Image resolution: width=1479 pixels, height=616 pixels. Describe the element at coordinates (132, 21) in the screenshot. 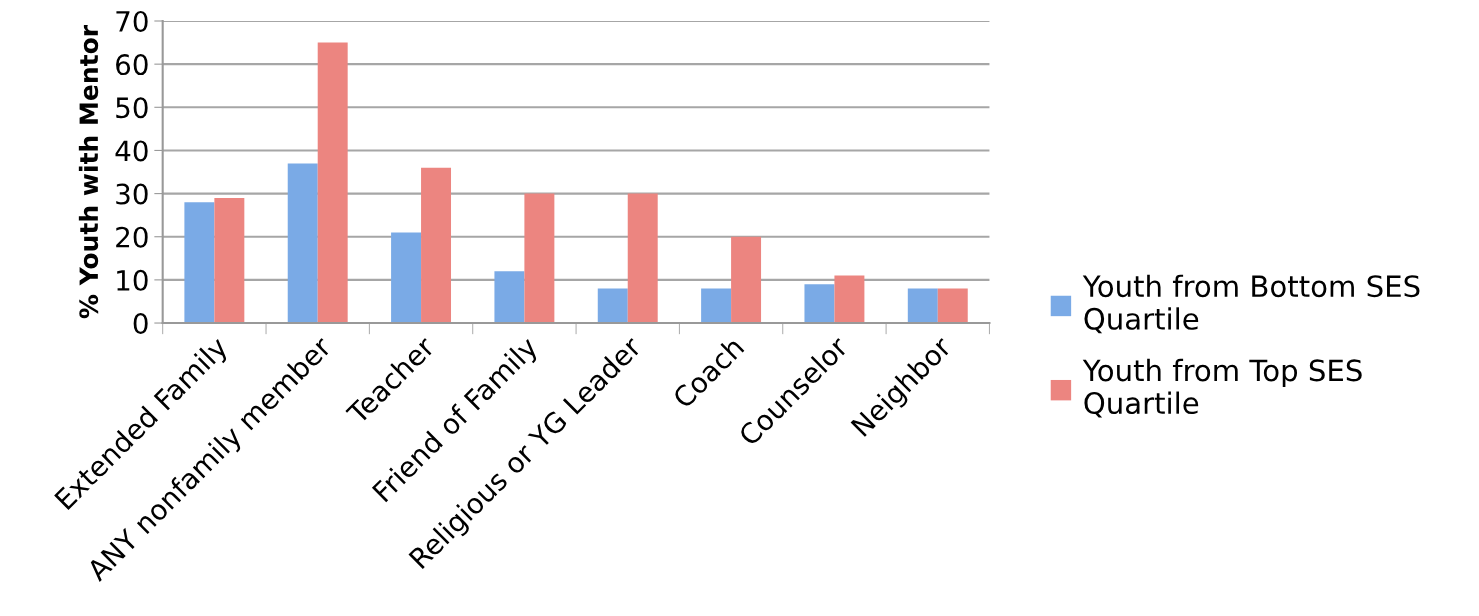

I see `y-tick-label: 70` at that location.